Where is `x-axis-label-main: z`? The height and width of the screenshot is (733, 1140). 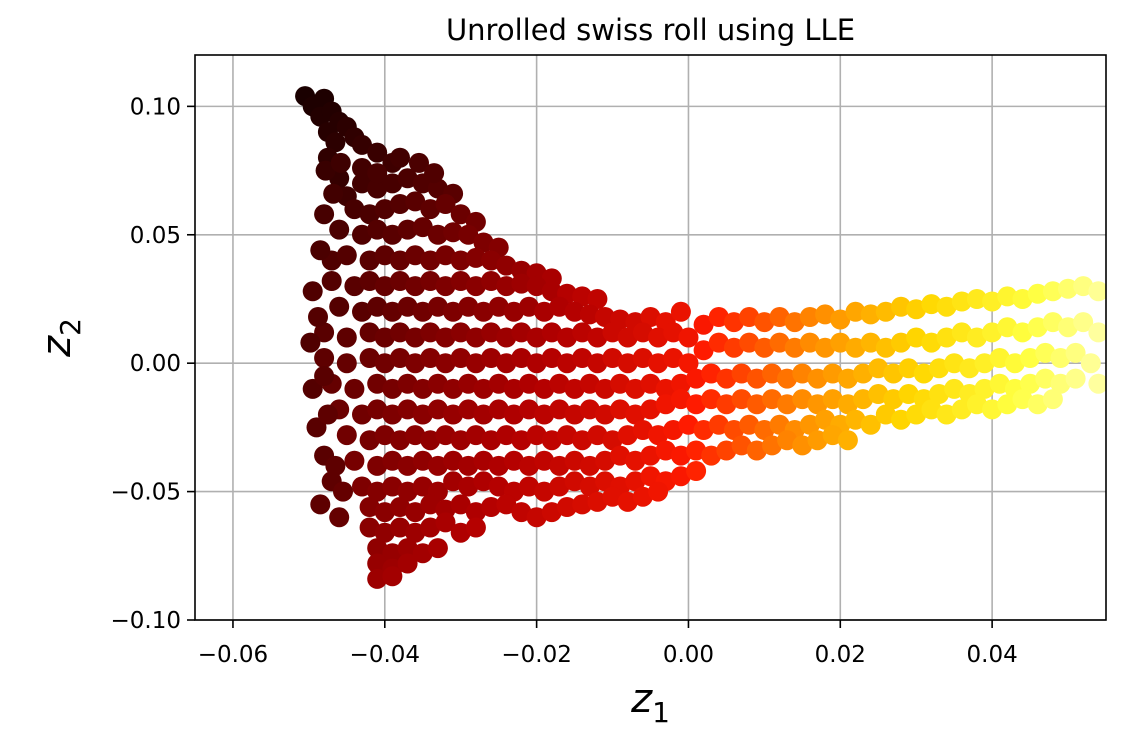 x-axis-label-main: z is located at coordinates (641, 699).